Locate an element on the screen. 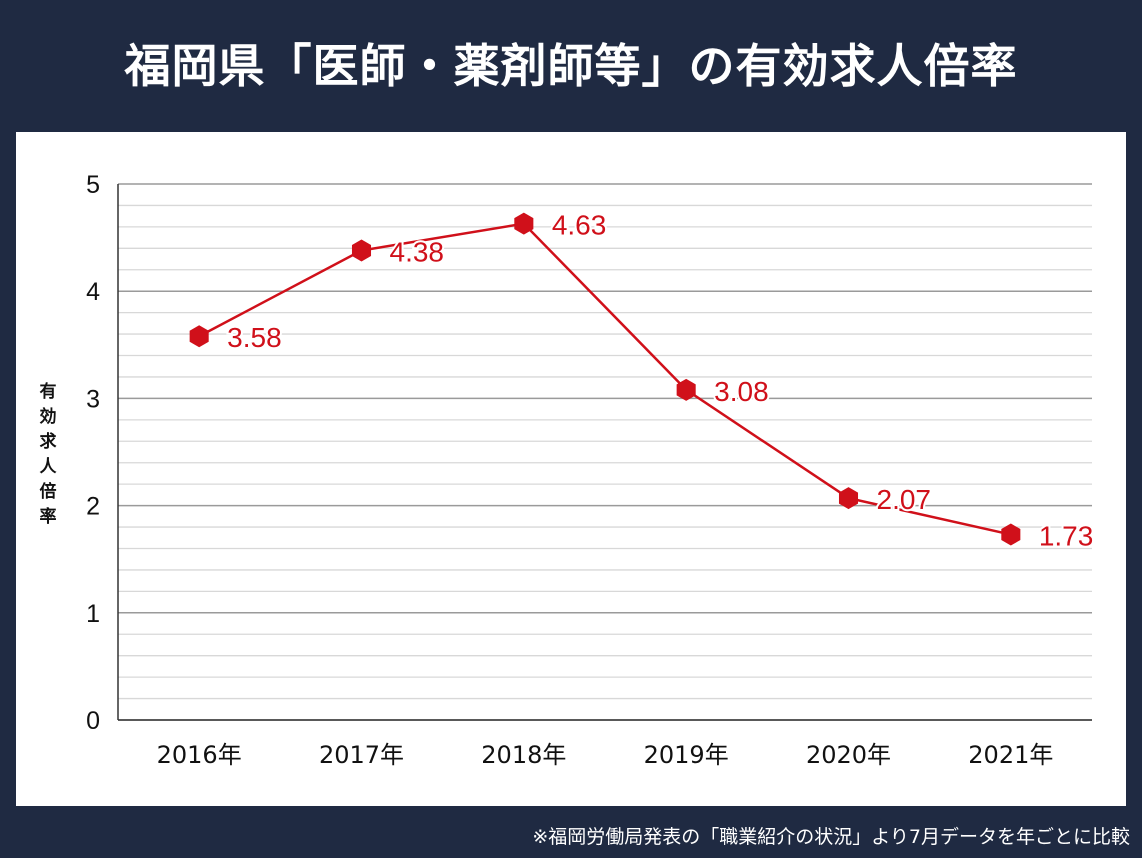  y-tick-label: 2 is located at coordinates (93, 507).